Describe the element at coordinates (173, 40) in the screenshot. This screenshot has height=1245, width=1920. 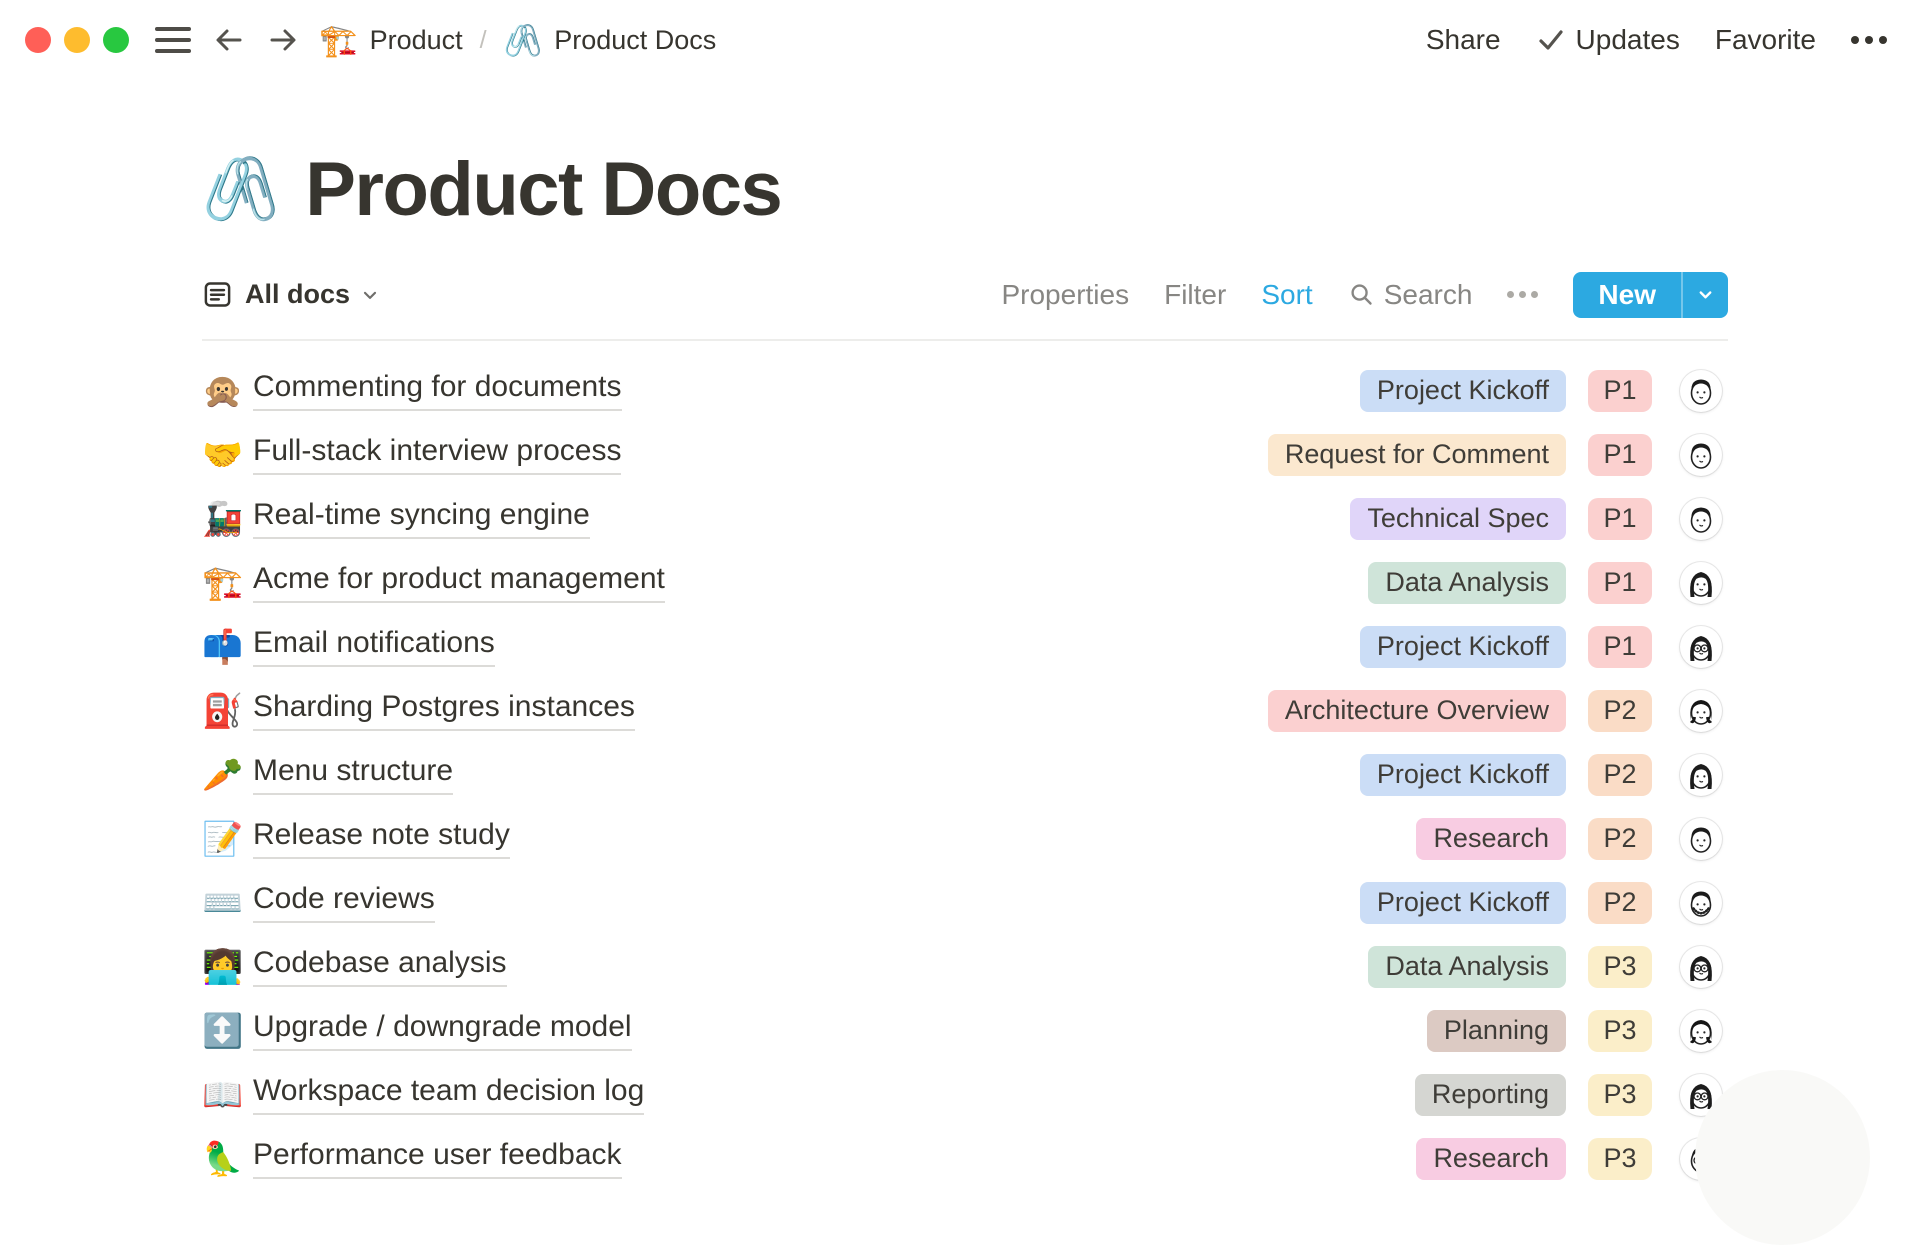
I see `sidebar-toggle-icon` at that location.